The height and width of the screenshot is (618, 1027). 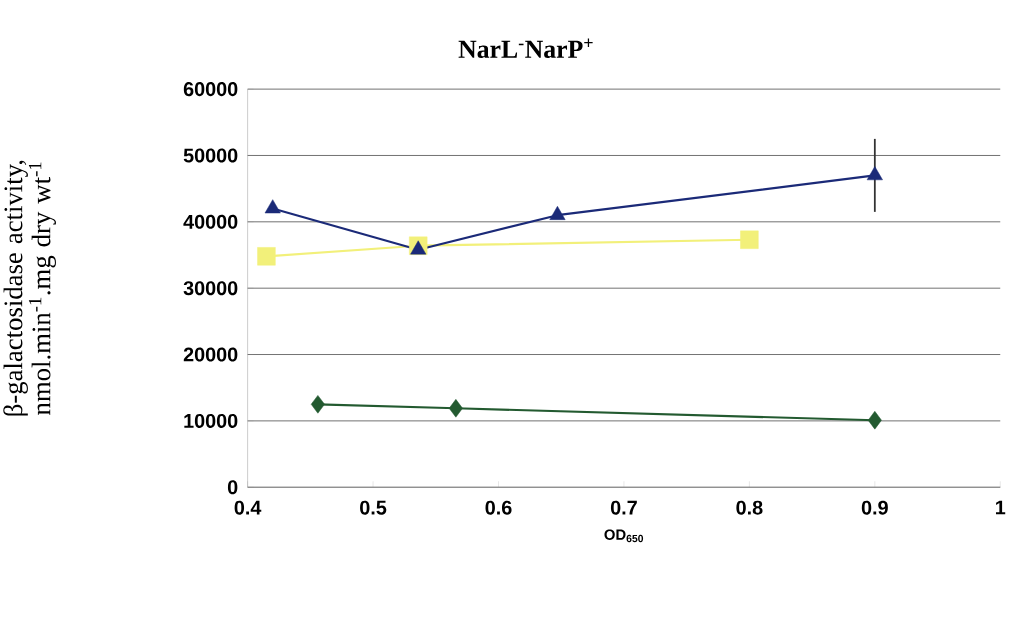 I want to click on y-tick-label: 20000, so click(x=210, y=354).